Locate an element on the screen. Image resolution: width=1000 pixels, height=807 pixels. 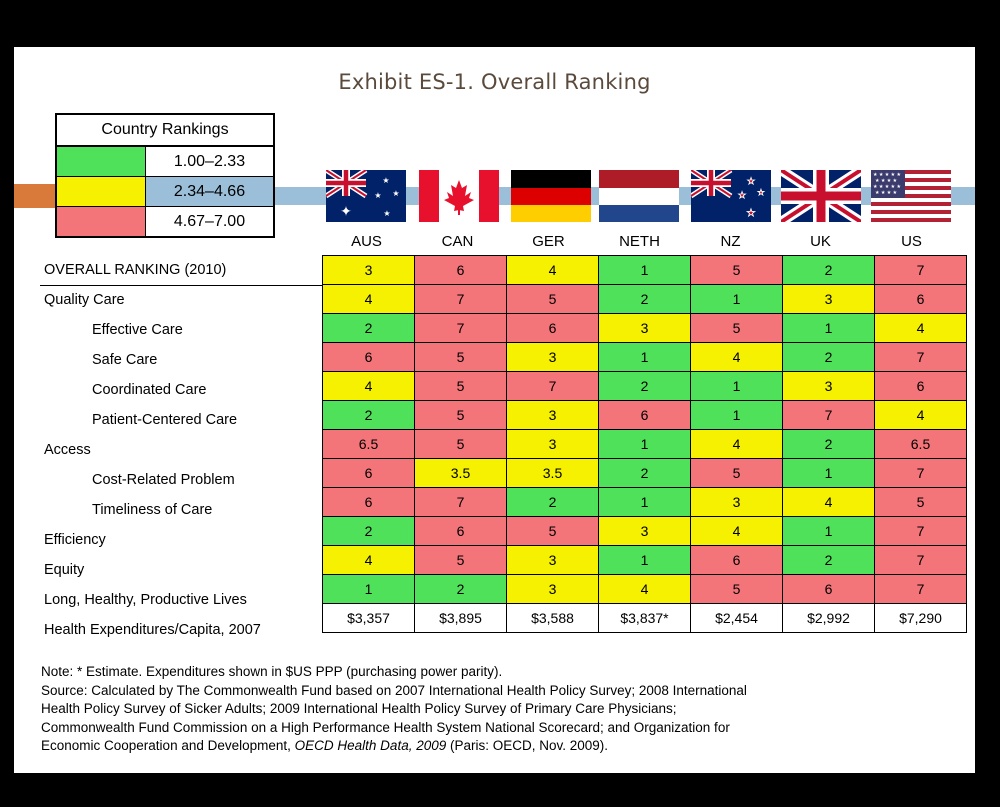
rank-cell: $3,588 is located at coordinates (552, 618).